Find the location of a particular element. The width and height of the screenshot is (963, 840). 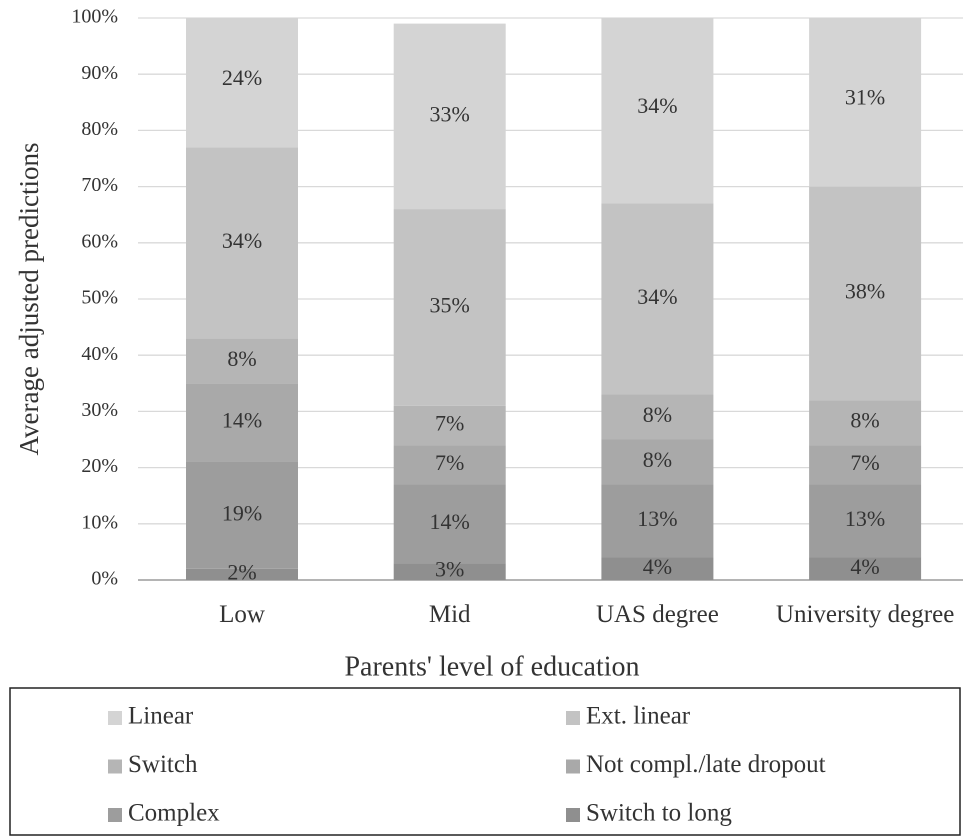

y-tick-label: 0% is located at coordinates (104, 579).